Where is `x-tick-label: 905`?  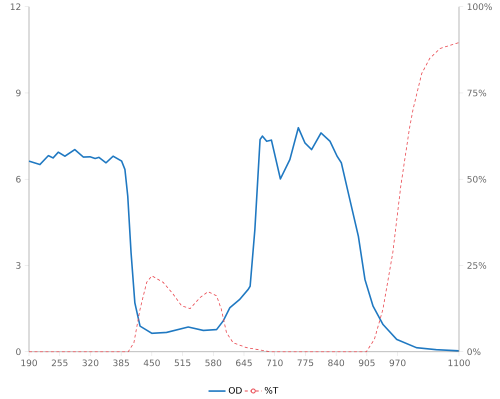
x-tick-label: 905 is located at coordinates (366, 362).